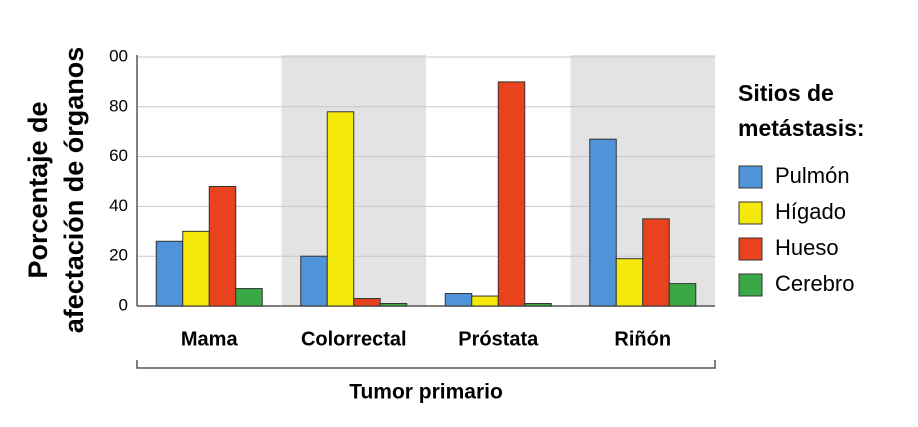 This screenshot has height=427, width=918. What do you see at coordinates (118, 155) in the screenshot?
I see `y-tick-label: 60` at bounding box center [118, 155].